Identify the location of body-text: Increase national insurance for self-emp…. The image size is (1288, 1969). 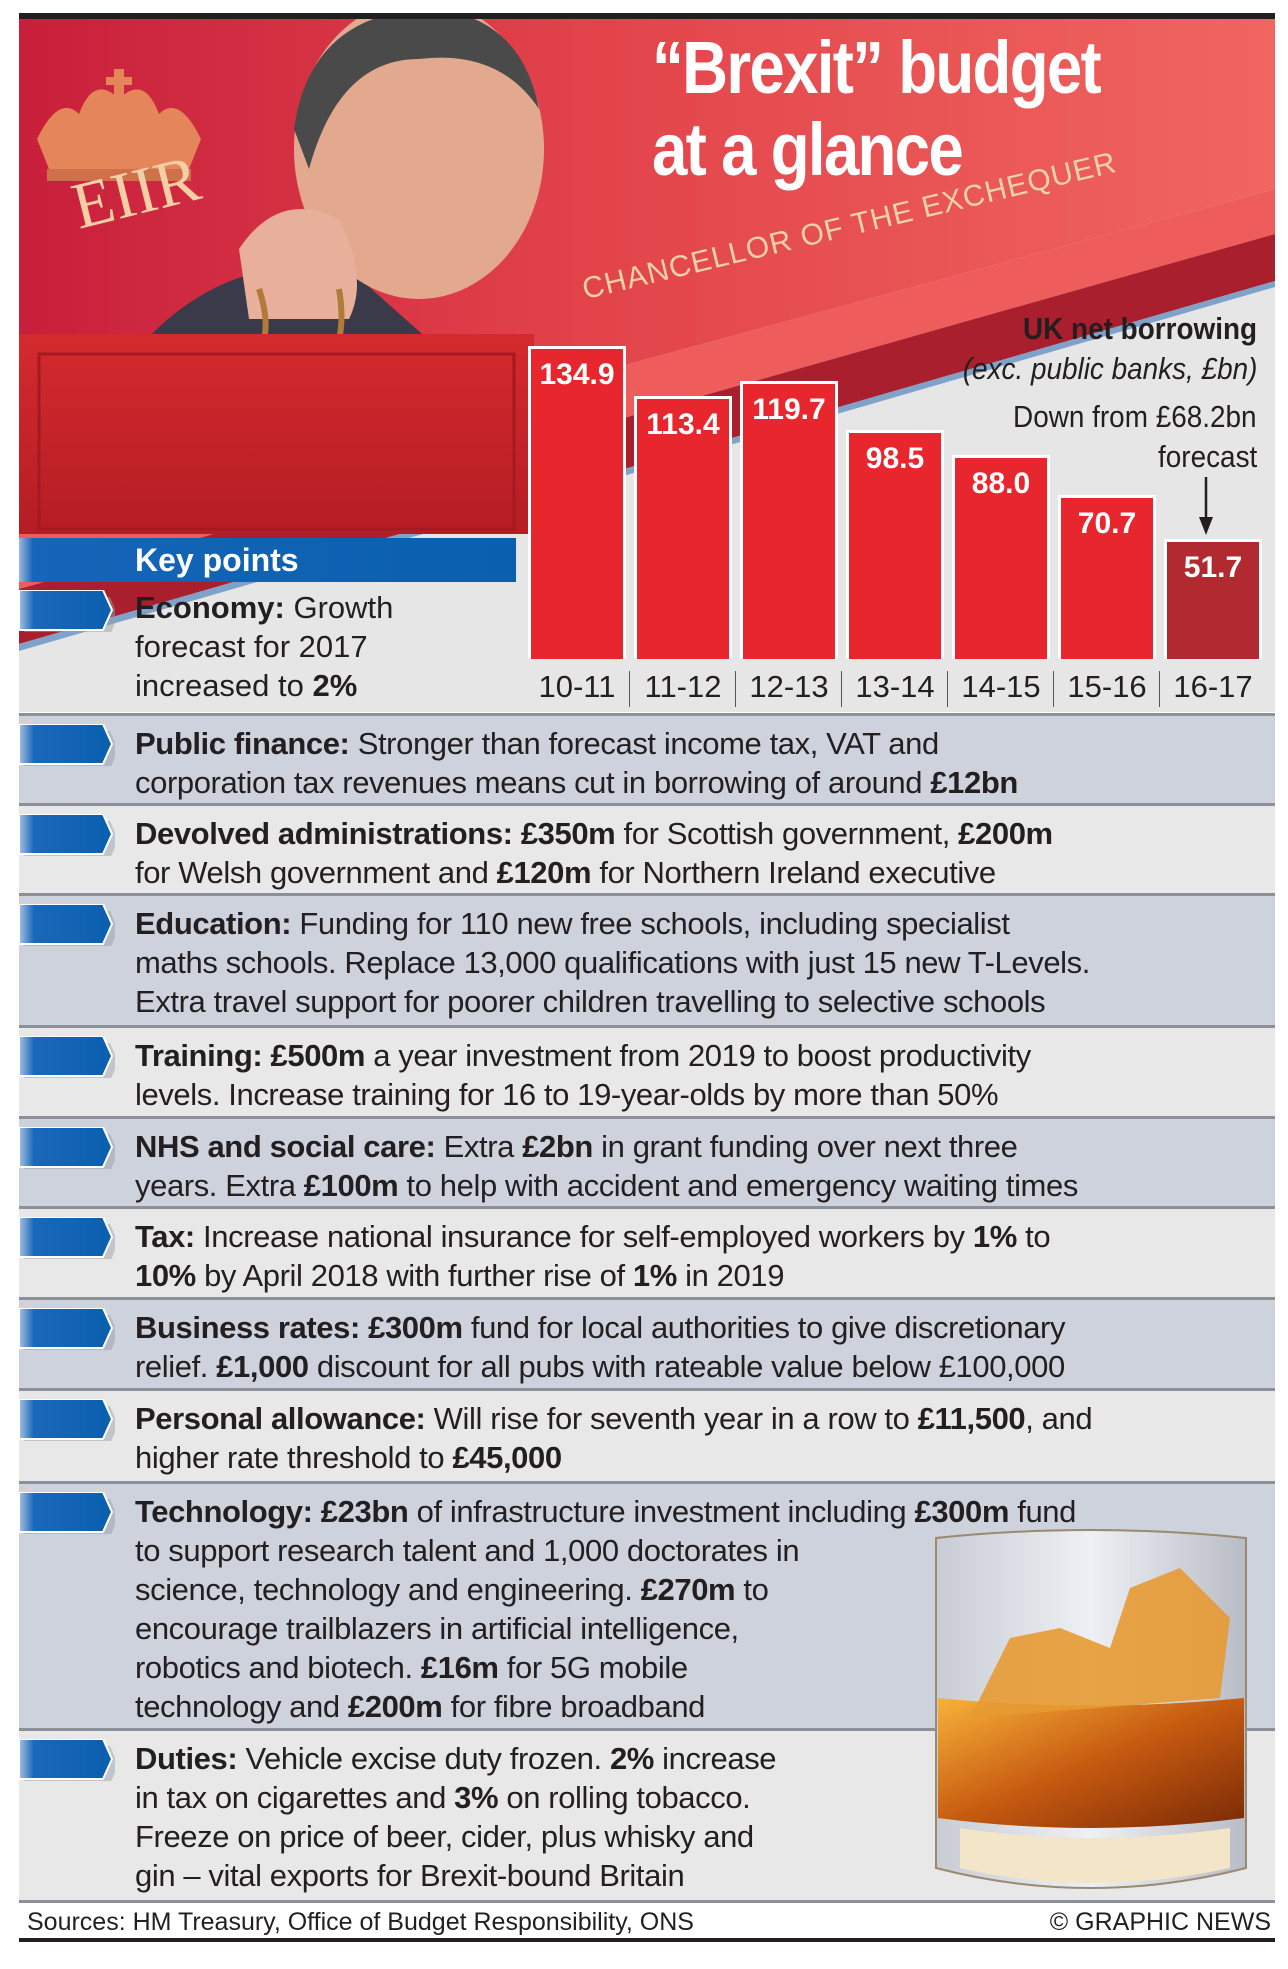
(583, 1236).